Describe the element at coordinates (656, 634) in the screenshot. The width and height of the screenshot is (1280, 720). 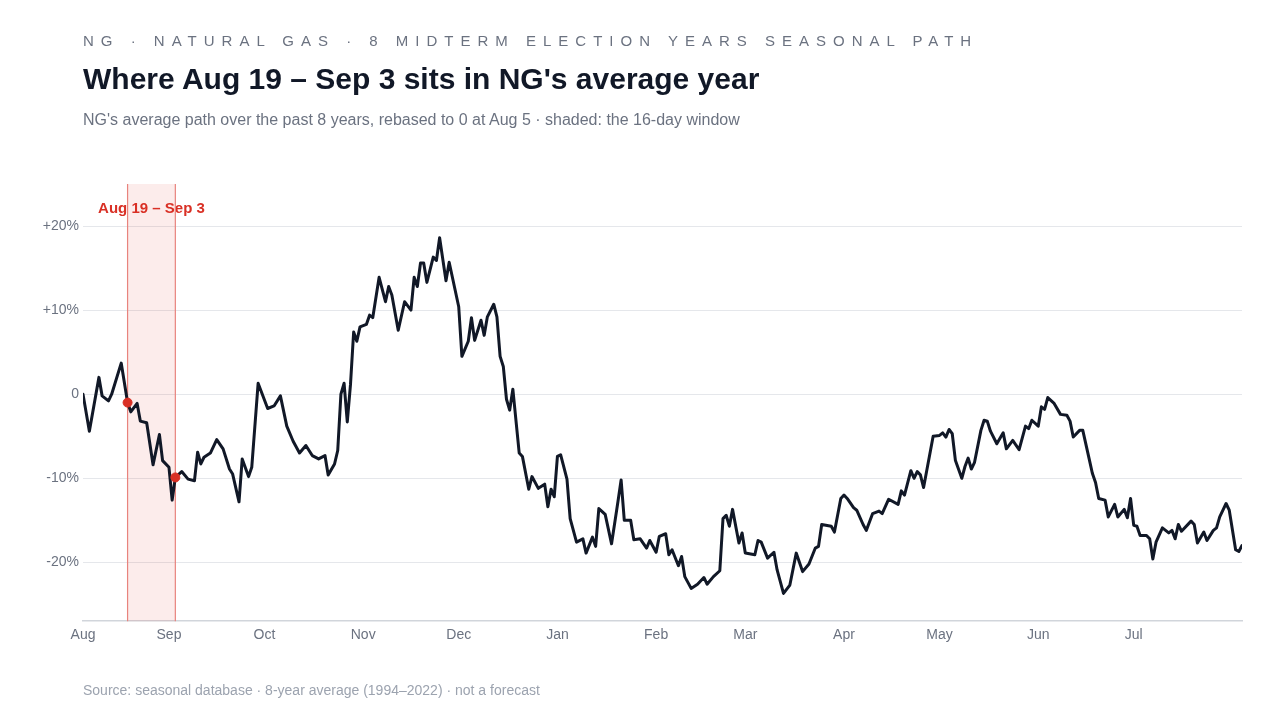
I see `x-tick-label: Feb` at that location.